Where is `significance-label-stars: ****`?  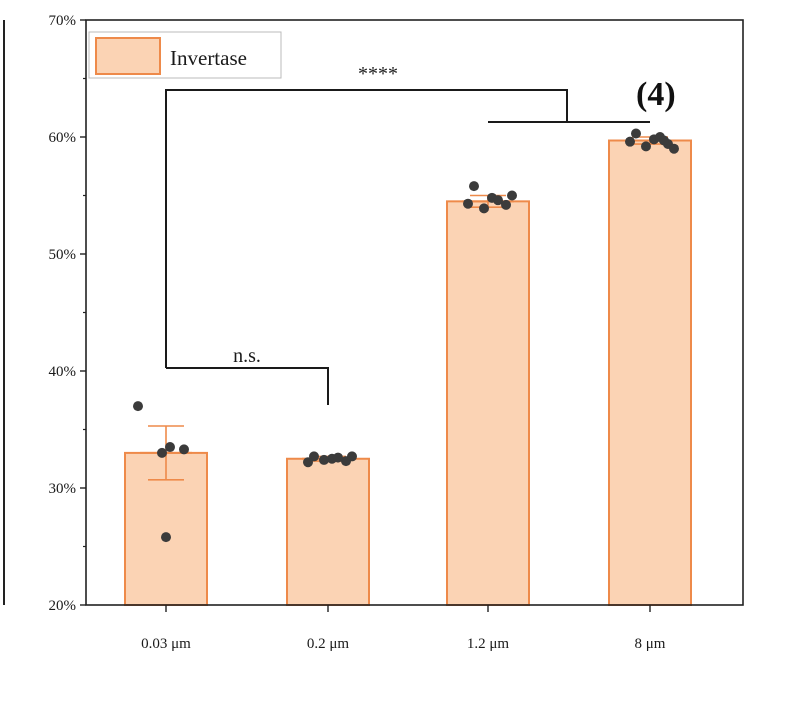
significance-label-stars: **** is located at coordinates (378, 74).